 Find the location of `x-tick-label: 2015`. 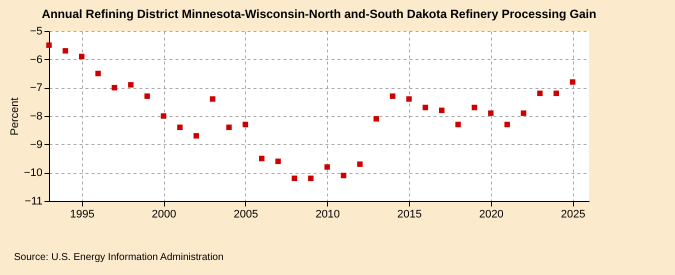

x-tick-label: 2015 is located at coordinates (409, 214).